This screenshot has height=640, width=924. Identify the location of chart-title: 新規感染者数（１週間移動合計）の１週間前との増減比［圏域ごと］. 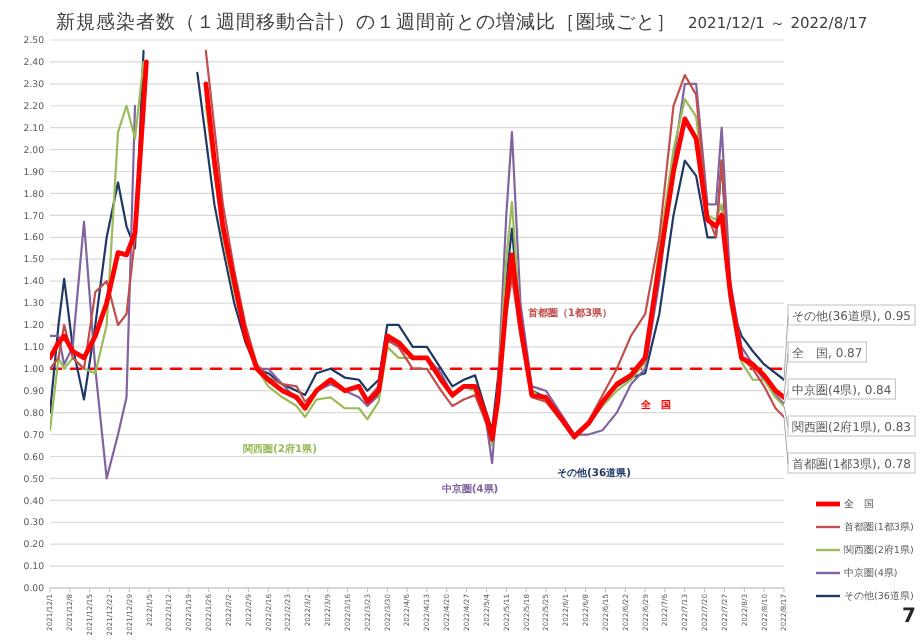
(366, 22).